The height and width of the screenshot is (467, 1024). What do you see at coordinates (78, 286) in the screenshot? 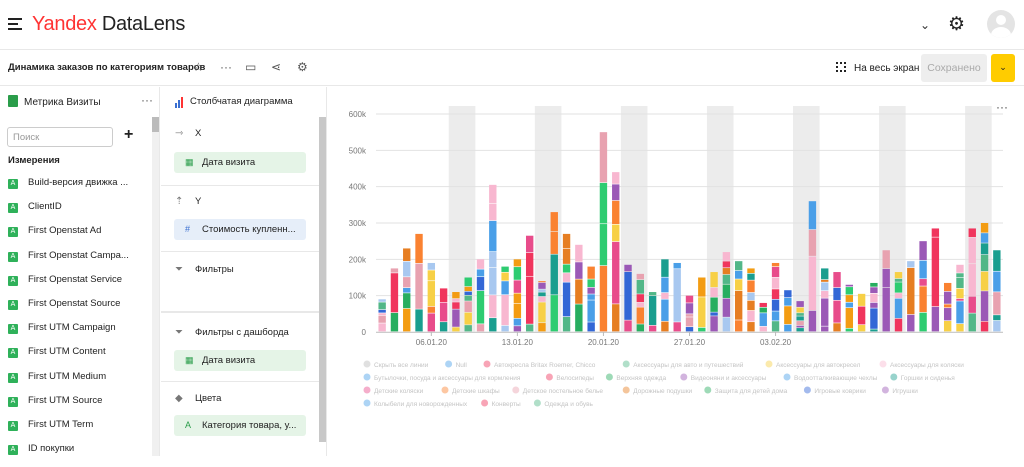
I see `dimension-field: A First Openstat Service` at bounding box center [78, 286].